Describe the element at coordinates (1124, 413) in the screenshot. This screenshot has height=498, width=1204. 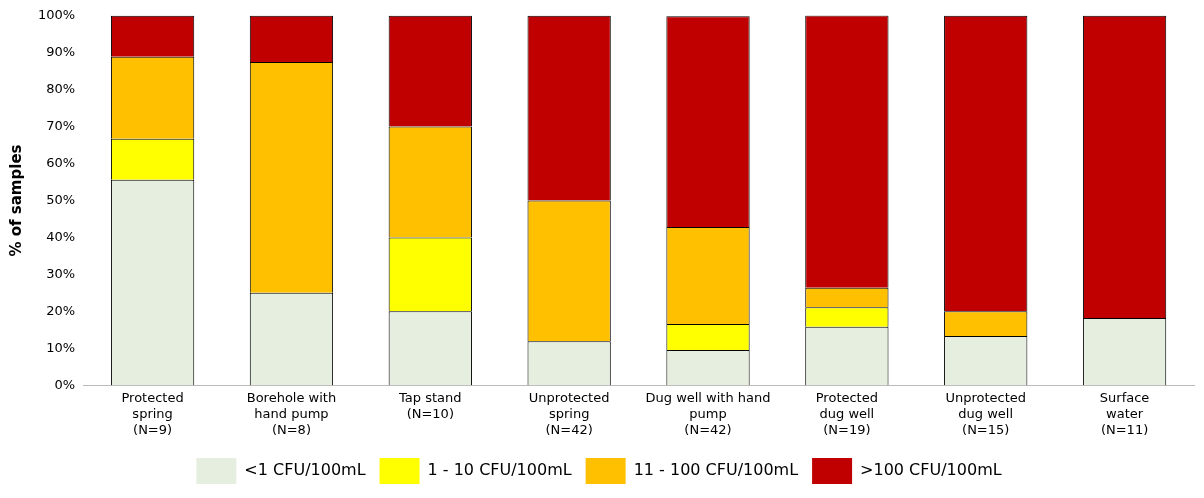
I see `x-tick-label: Surface water (N=11)` at that location.